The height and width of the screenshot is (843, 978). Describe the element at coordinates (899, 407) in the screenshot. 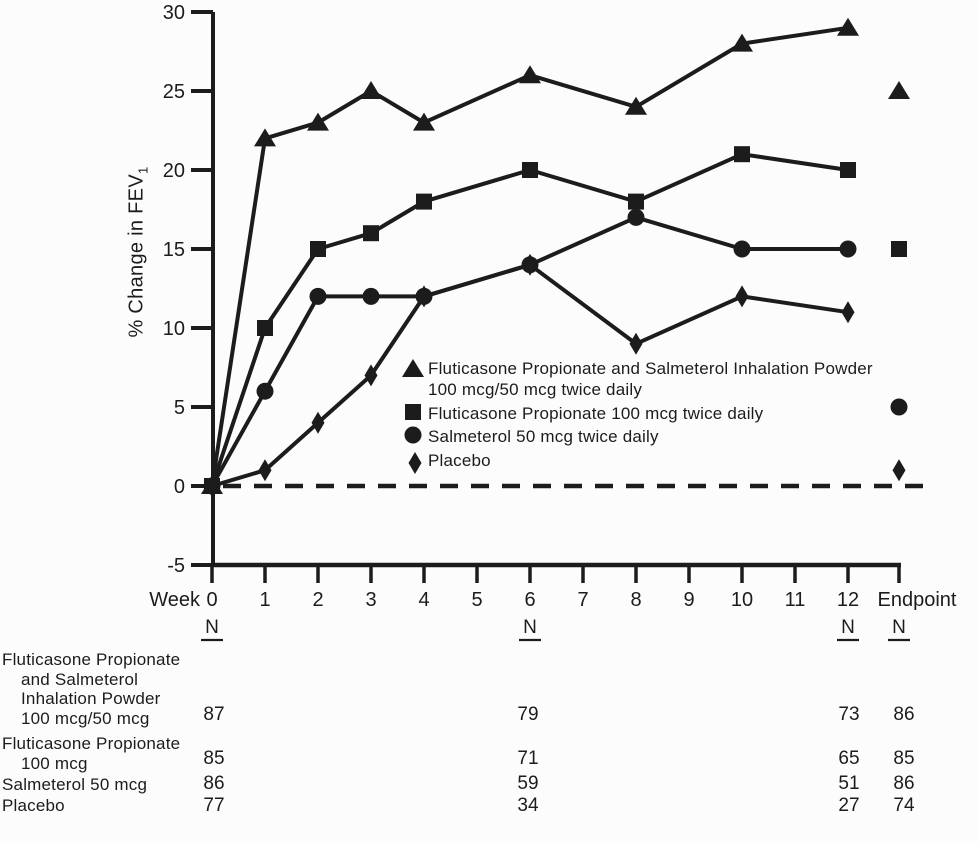

I see `data-point-circle-endpoint` at that location.